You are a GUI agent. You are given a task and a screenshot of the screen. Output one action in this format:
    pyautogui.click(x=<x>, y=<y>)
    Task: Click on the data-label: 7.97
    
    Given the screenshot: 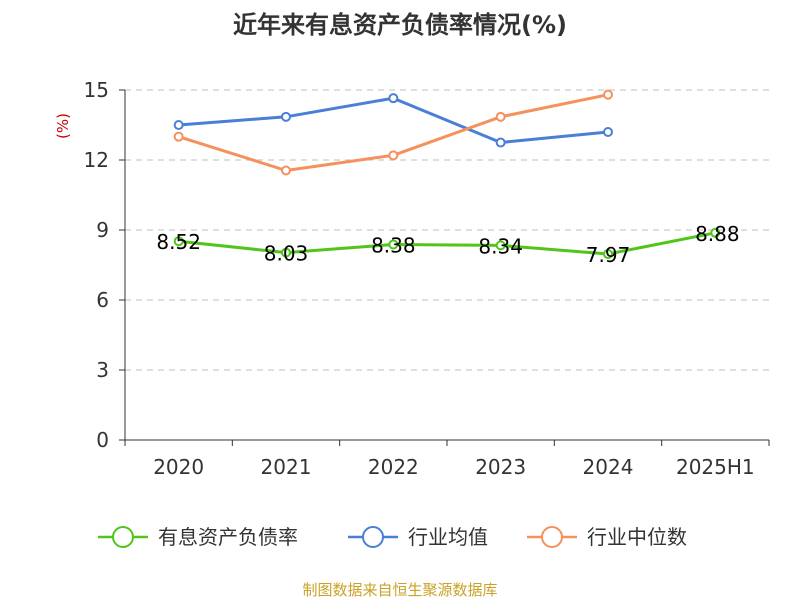 What is the action you would take?
    pyautogui.click(x=608, y=255)
    